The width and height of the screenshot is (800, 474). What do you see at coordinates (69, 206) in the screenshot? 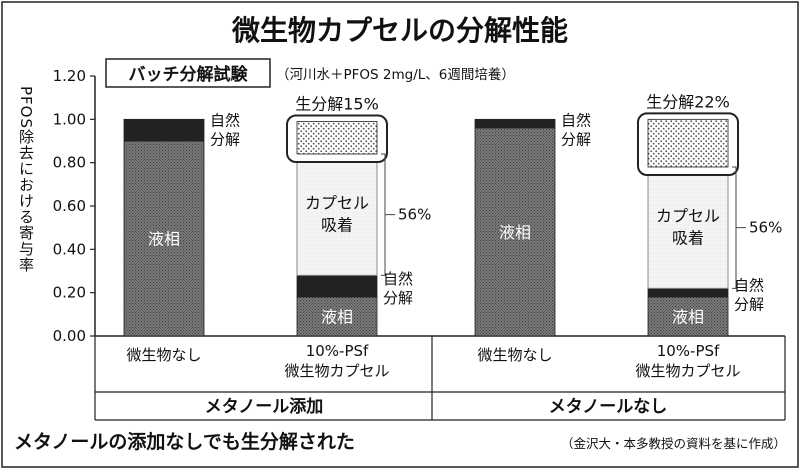
I see `y-tick-label: 0.60` at bounding box center [69, 206].